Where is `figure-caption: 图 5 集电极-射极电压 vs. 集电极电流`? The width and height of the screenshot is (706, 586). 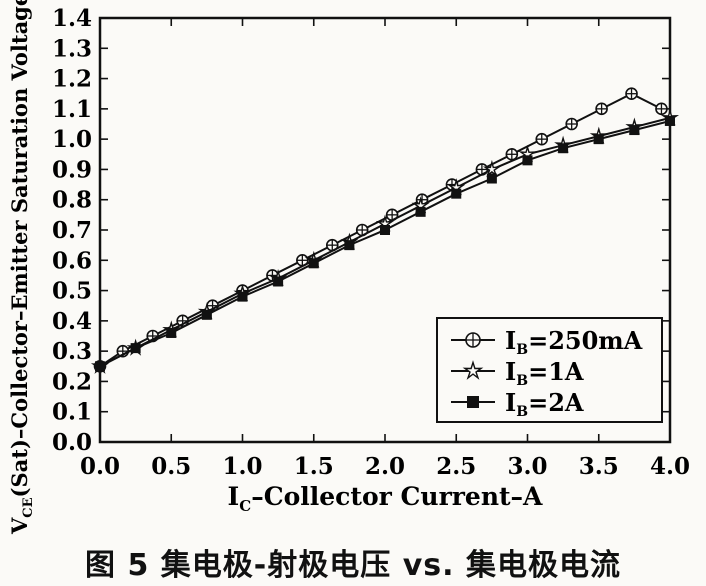 figure-caption: 图 5 集电极-射极电压 vs. 集电极电流 is located at coordinates (353, 565).